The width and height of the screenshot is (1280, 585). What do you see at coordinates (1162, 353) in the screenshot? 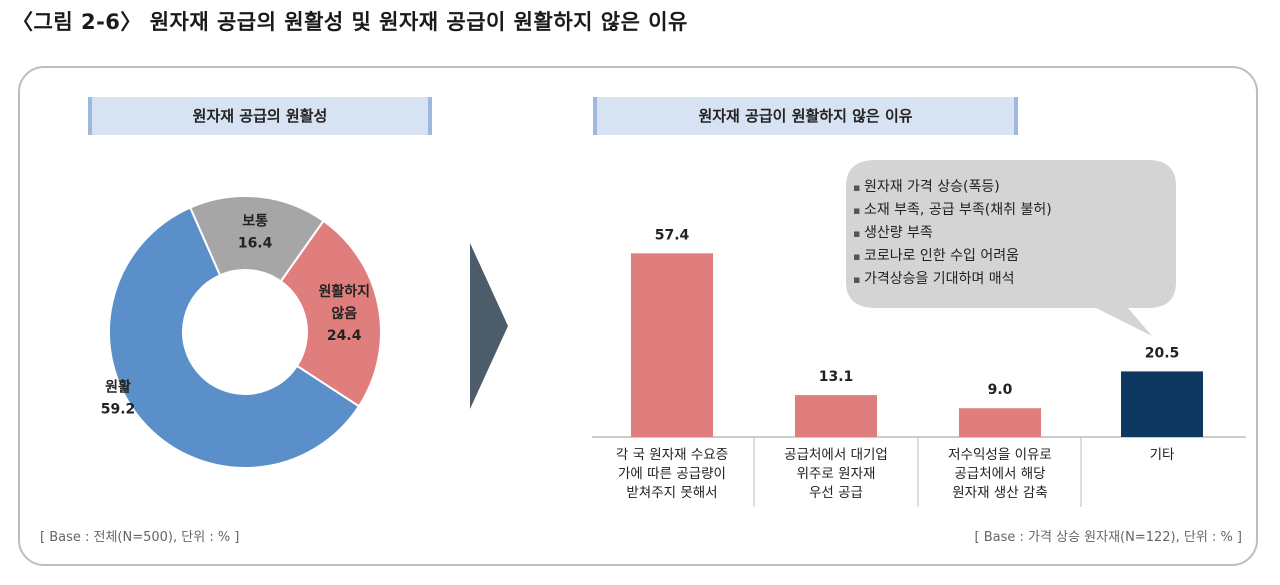
I see `bar-value-label: 20.5` at bounding box center [1162, 353].